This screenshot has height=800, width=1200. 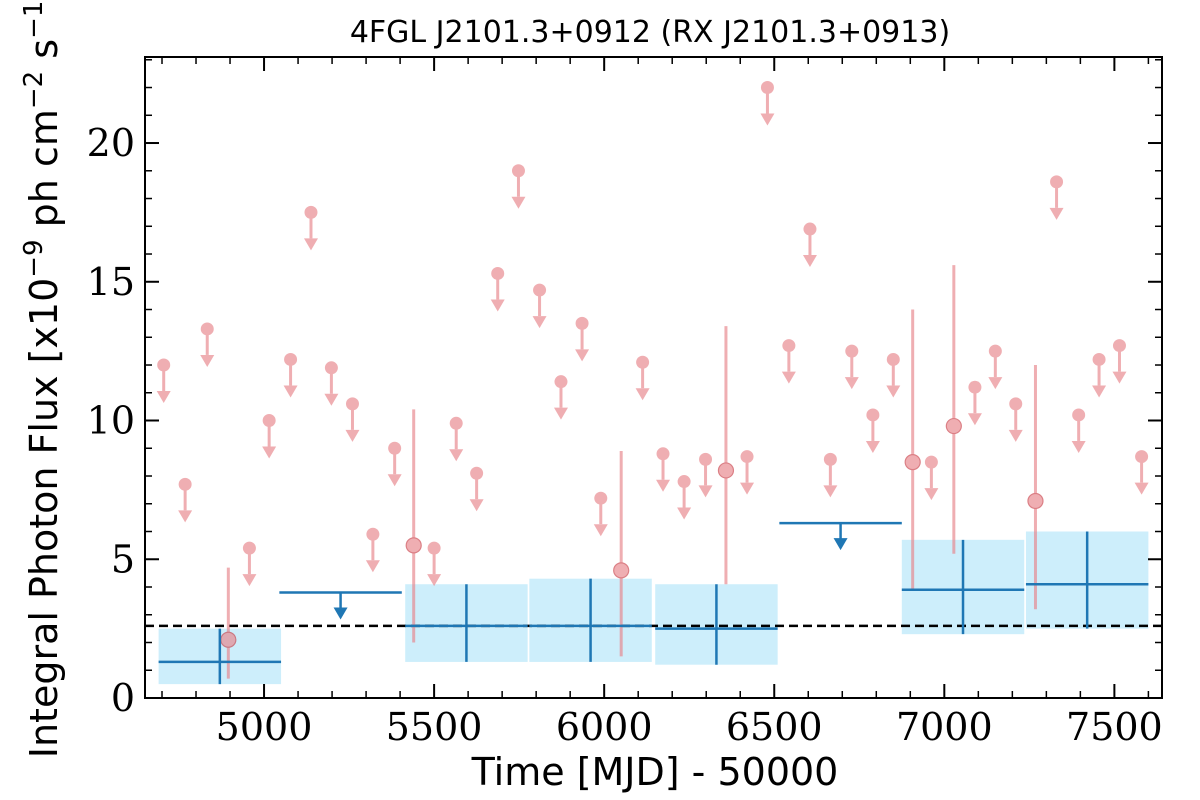 What do you see at coordinates (1114, 727) in the screenshot?
I see `x-tick-label: 7500` at bounding box center [1114, 727].